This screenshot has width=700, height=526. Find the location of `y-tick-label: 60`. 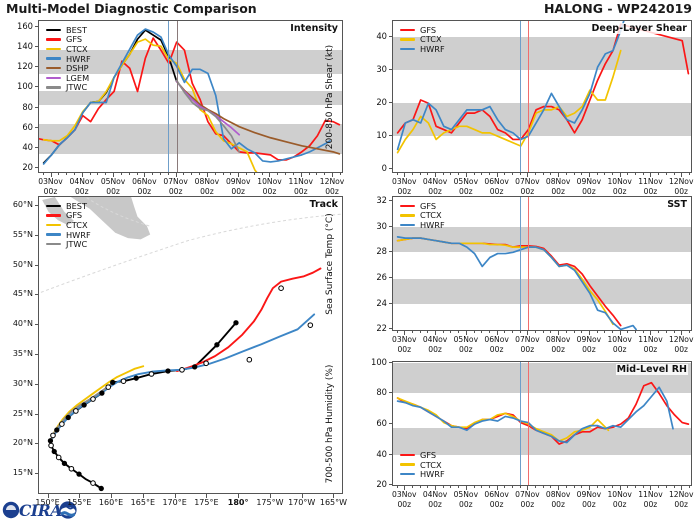

y-tick-label: 60 is located at coordinates (27, 126).